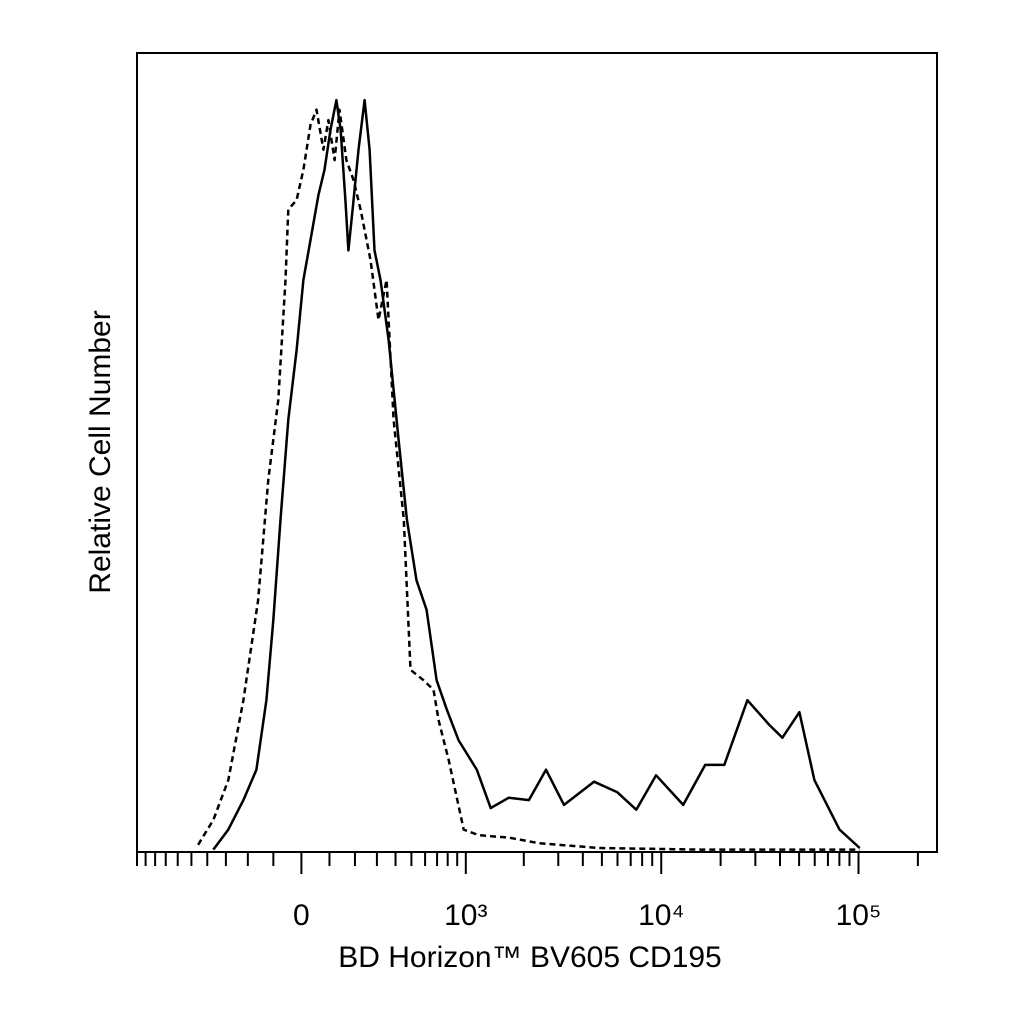 The width and height of the screenshot is (1024, 1024). I want to click on x-tick-label: 10³, so click(465, 915).